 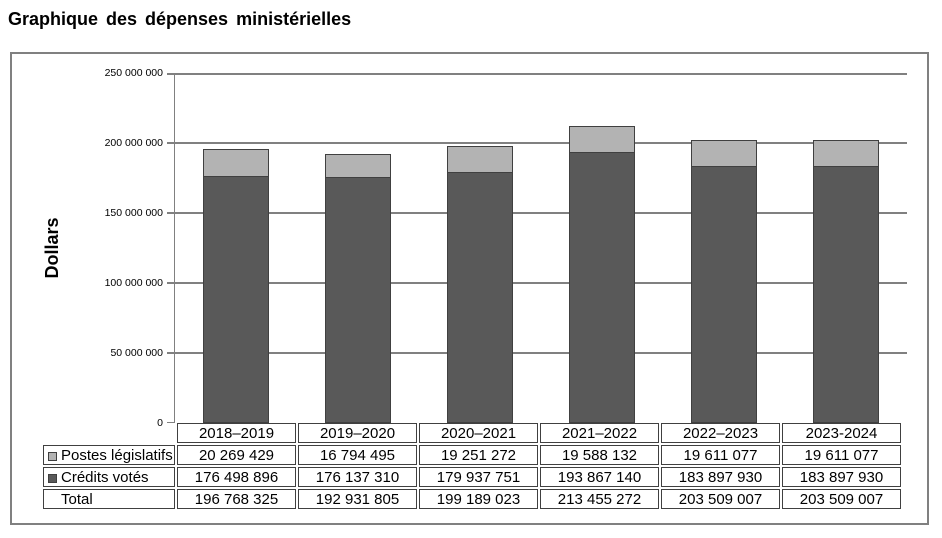 I want to click on bar-stack-2018-2019, so click(x=236, y=248).